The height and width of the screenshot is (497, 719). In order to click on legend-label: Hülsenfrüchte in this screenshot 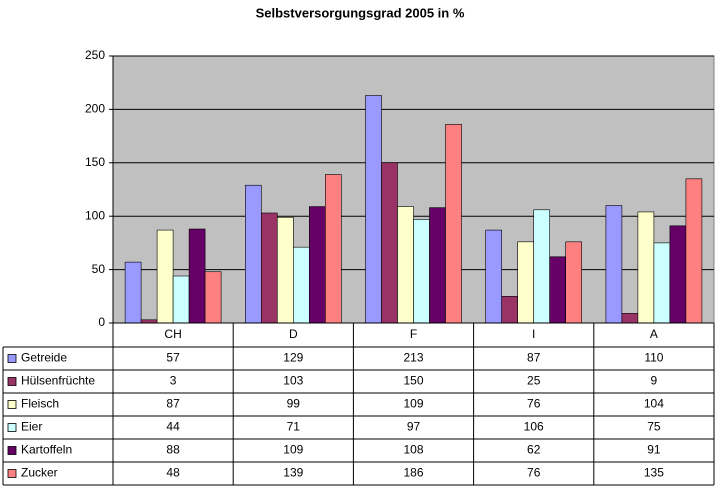, I will do `click(58, 381)`.